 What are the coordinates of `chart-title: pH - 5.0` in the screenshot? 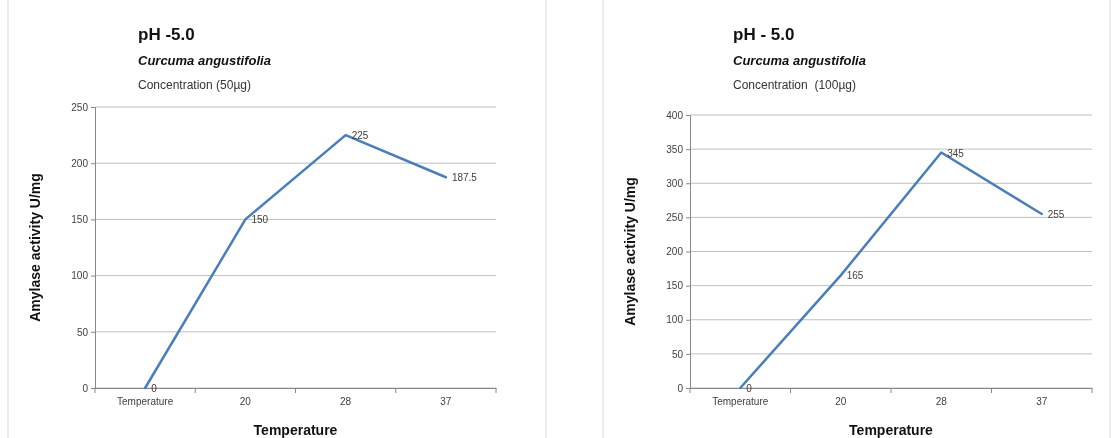 It's located at (764, 34).